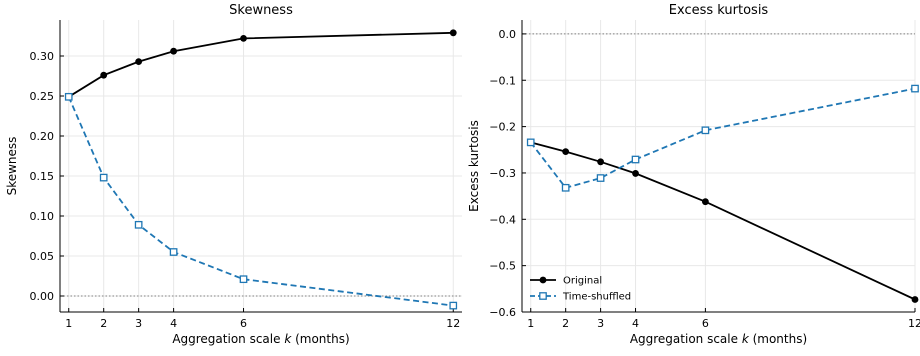 The width and height of the screenshot is (920, 356). Describe the element at coordinates (12, 166) in the screenshot. I see `y-axis-label: Skewness` at that location.